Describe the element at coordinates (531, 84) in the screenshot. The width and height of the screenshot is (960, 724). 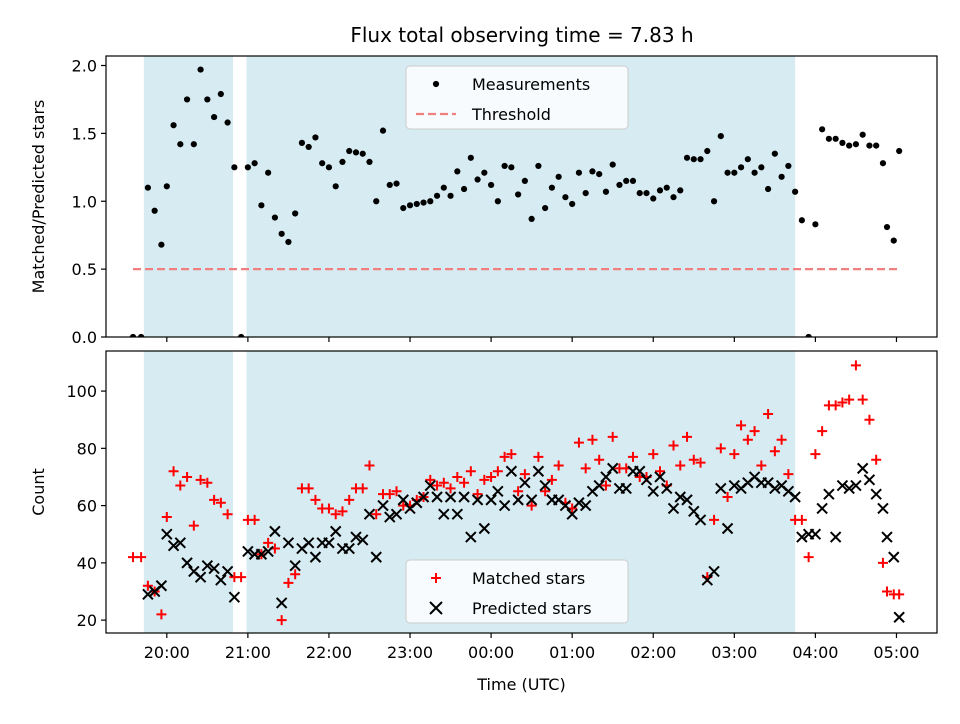
I see `legend-label: Measurements` at that location.